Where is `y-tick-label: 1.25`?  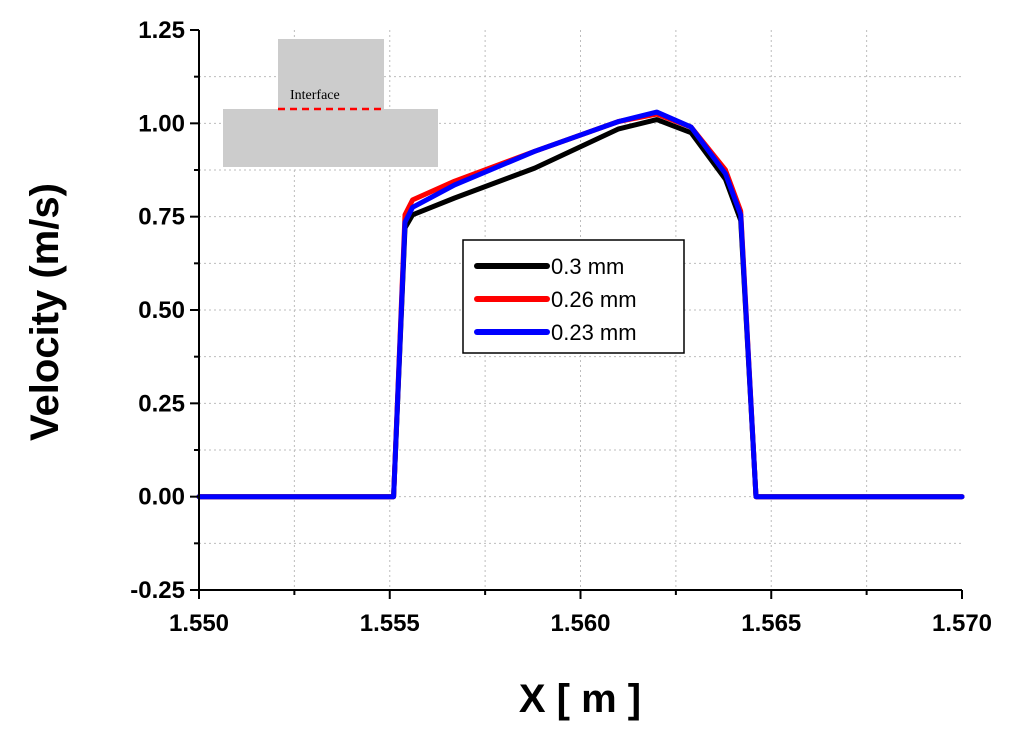 y-tick-label: 1.25 is located at coordinates (161, 30).